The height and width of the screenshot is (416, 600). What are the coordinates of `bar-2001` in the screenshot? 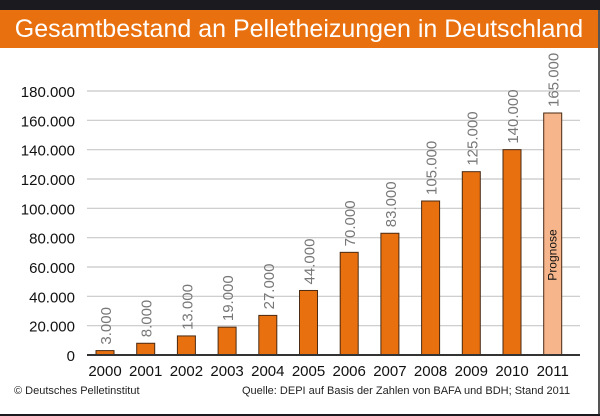 It's located at (146, 349).